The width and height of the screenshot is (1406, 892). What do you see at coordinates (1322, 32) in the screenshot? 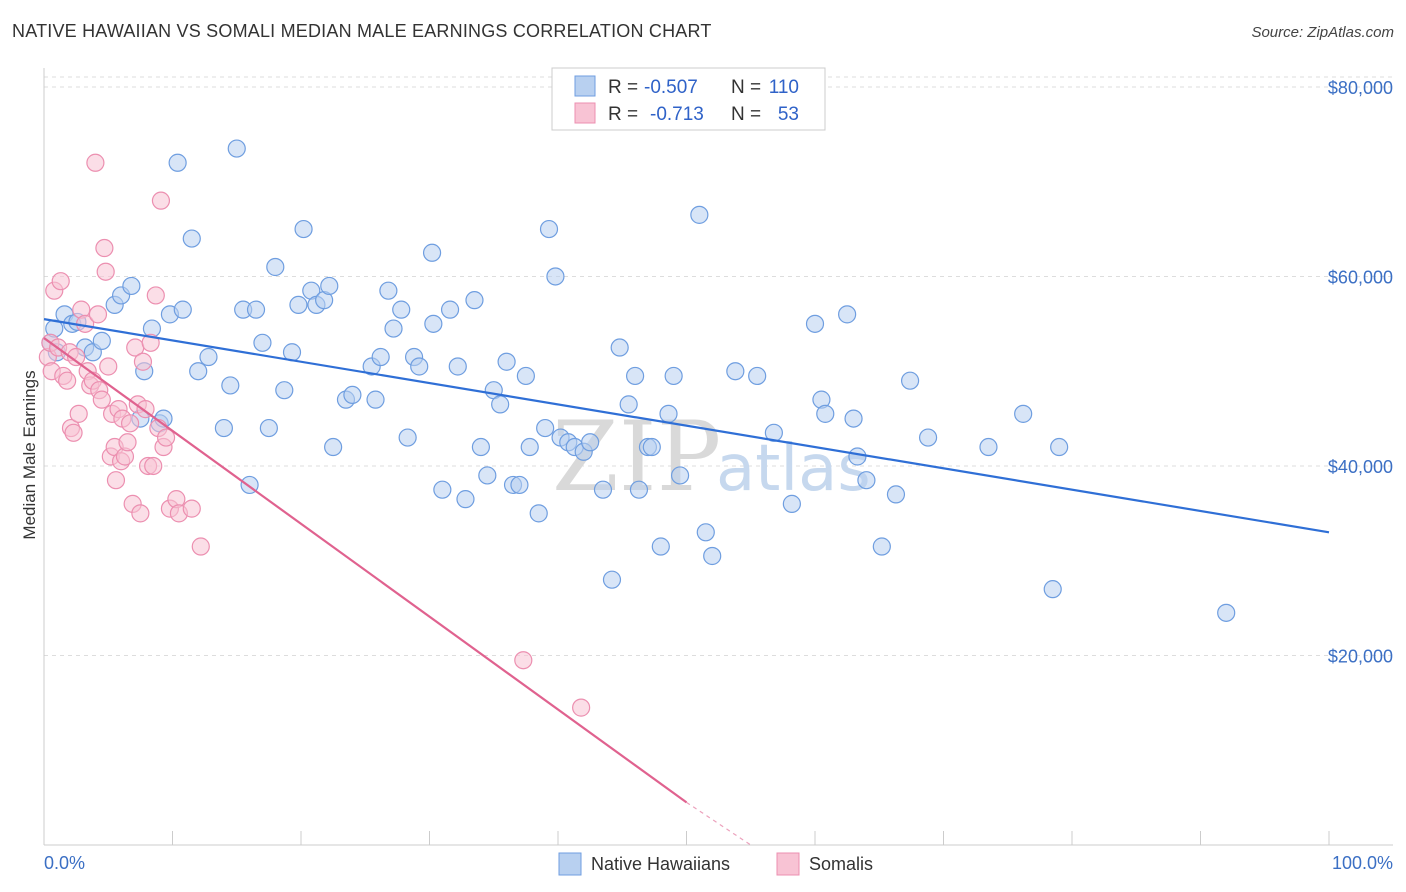
I see `source-label: Source: ZipAtlas.com` at bounding box center [1322, 32].